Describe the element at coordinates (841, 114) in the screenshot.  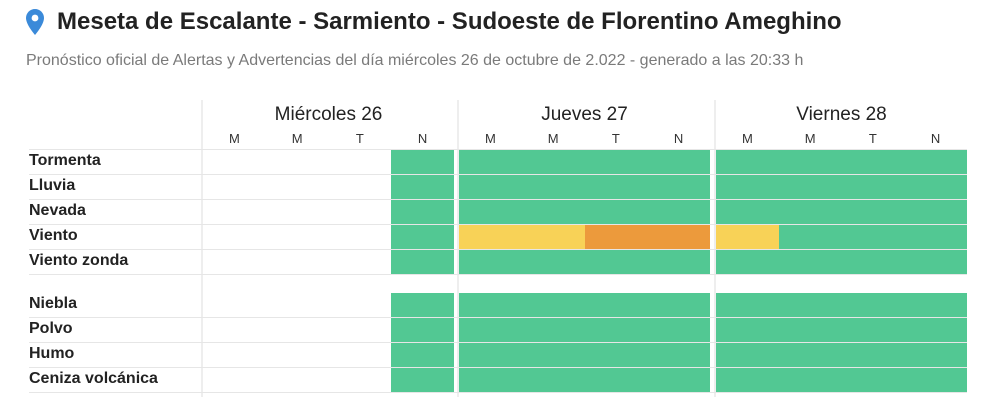
I see `day-header: Viernes 28` at that location.